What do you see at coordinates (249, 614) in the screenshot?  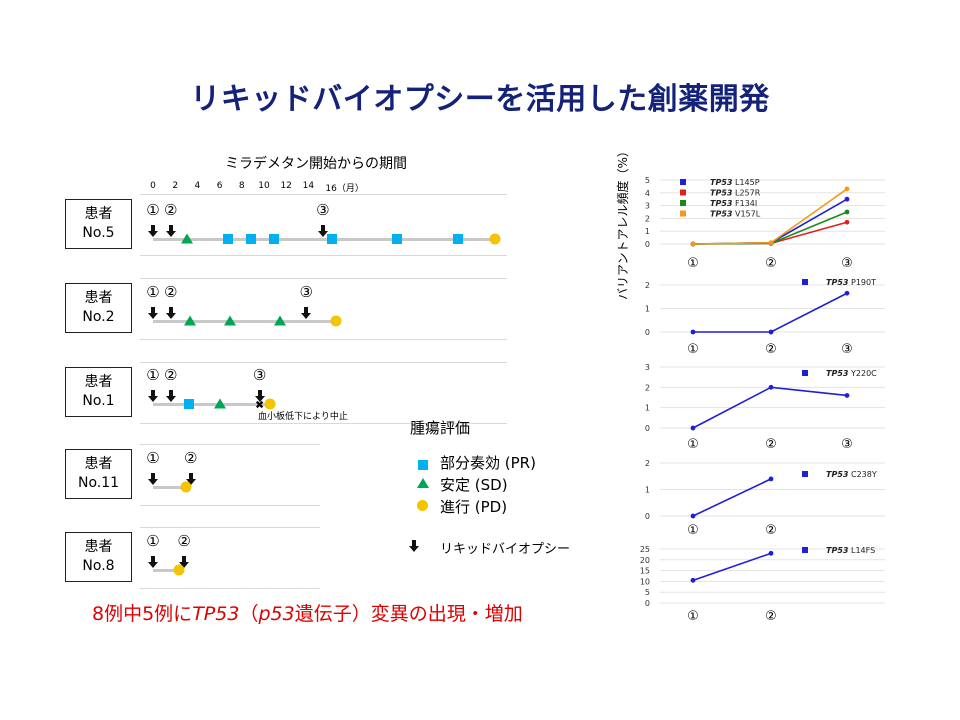 I see `summary-part2: （` at bounding box center [249, 614].